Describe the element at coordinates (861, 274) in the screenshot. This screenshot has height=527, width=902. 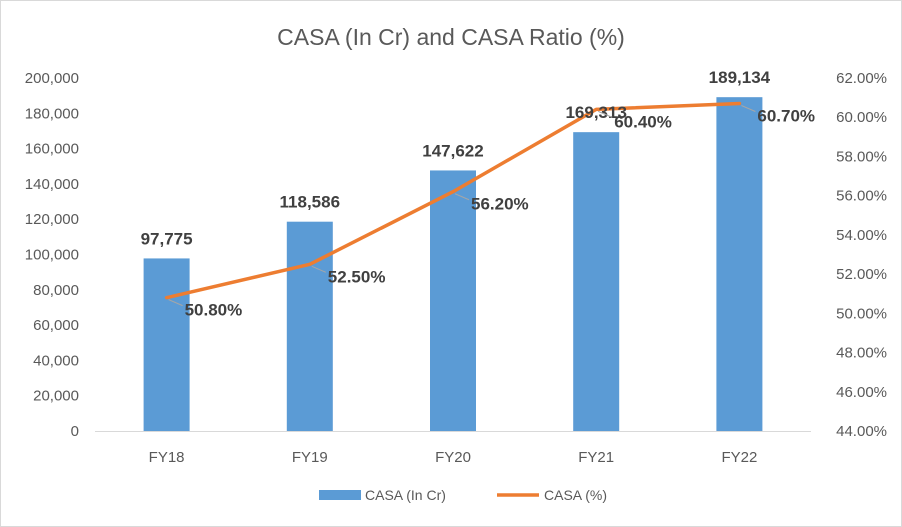
I see `right-tick-label: 52.00%` at that location.